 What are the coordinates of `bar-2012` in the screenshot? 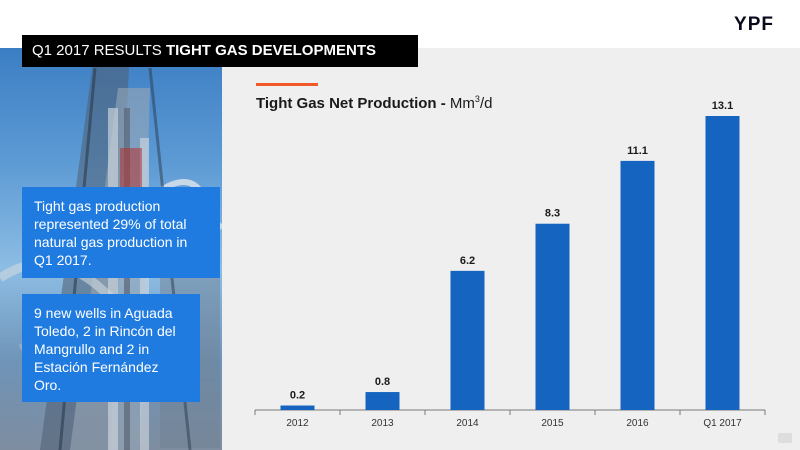 It's located at (297, 407).